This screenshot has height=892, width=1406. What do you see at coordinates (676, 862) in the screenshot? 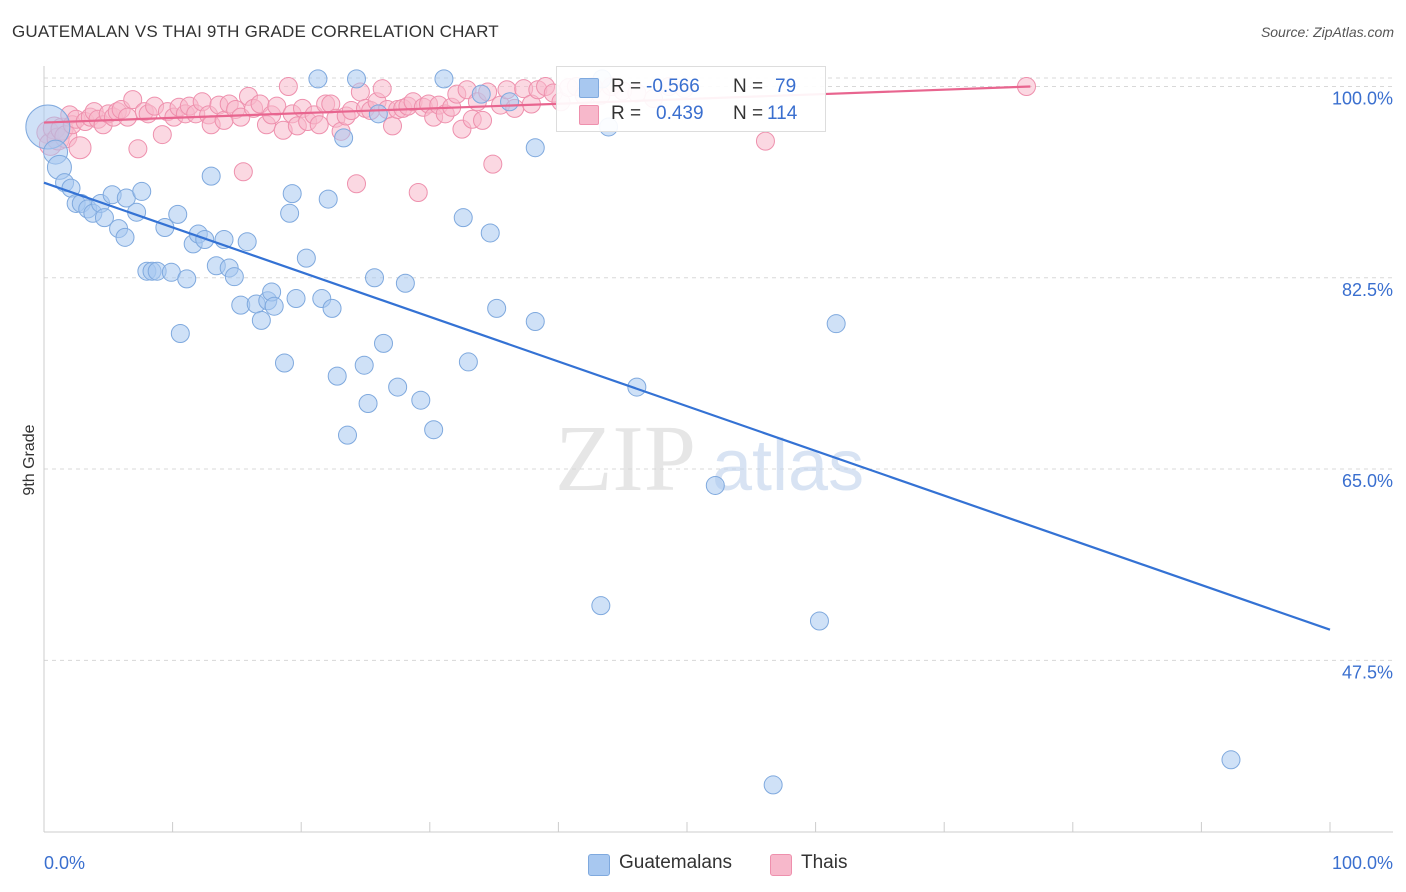
I see `legend-label-guatemalans: Guatemalans` at bounding box center [676, 862].